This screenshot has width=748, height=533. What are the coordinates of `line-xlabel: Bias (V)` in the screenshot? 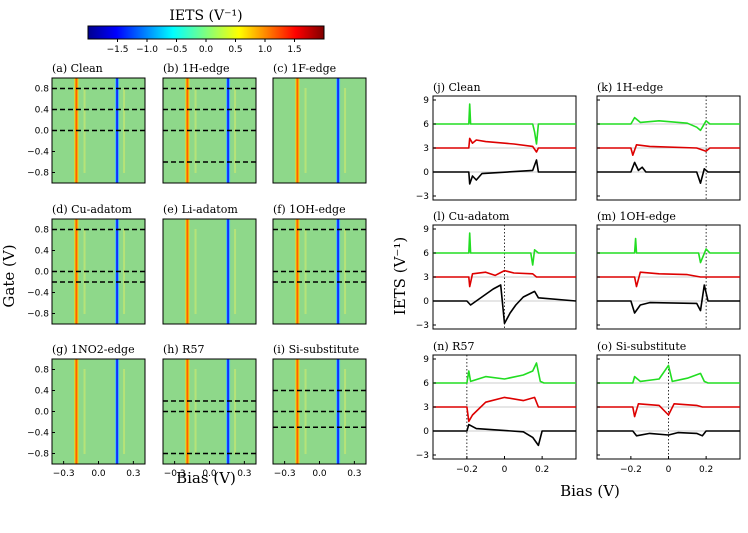 It's located at (590, 491).